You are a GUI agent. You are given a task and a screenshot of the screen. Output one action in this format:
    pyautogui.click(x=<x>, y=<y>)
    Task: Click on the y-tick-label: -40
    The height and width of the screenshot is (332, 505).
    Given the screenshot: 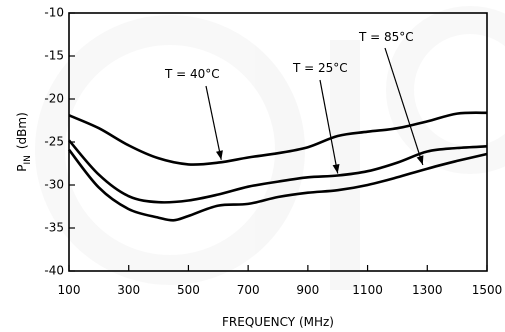 What is the action you would take?
    pyautogui.click(x=54, y=271)
    